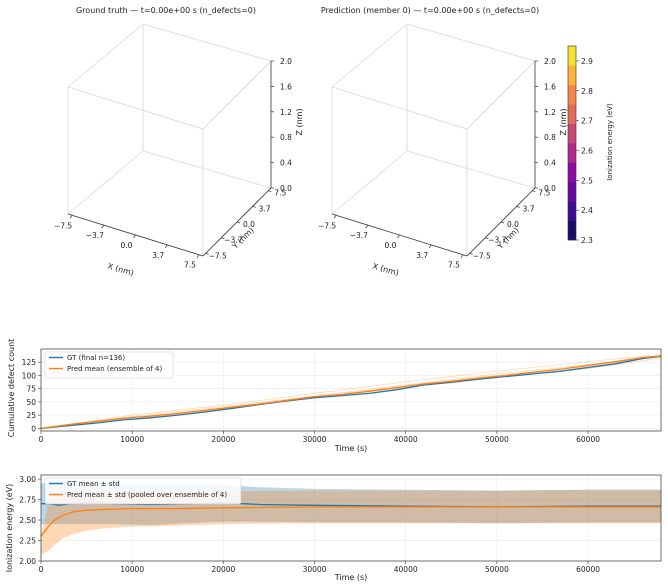  What do you see at coordinates (218, 255) in the screenshot?
I see `left-y-tick-label: −7.5` at bounding box center [218, 255].